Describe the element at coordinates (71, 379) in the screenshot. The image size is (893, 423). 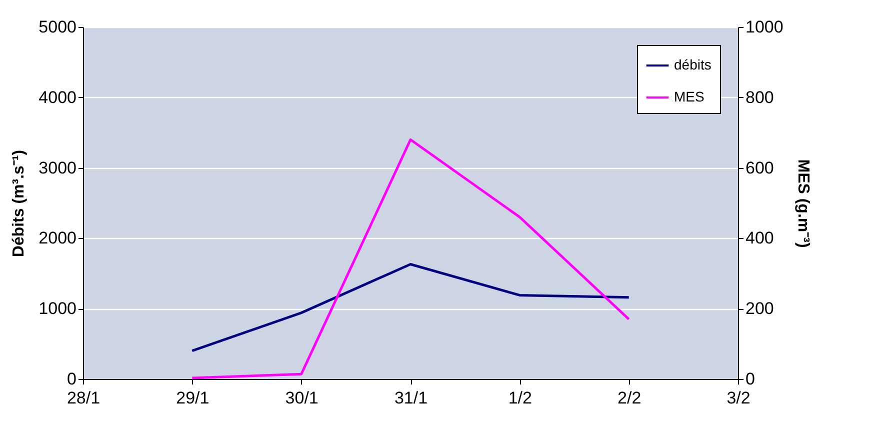
I see `y-tick-label: 0` at that location.